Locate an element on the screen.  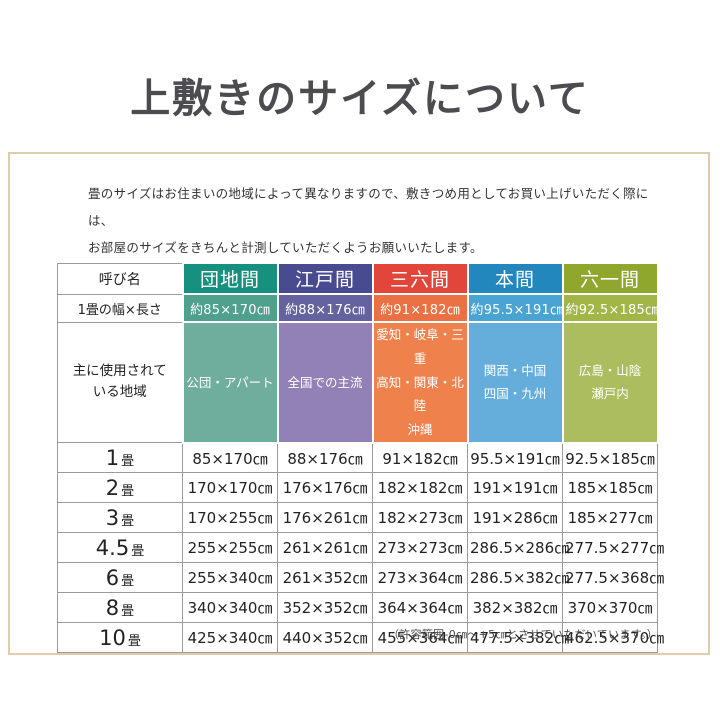
dimension-cell: 352×352㎝ is located at coordinates (325, 608).